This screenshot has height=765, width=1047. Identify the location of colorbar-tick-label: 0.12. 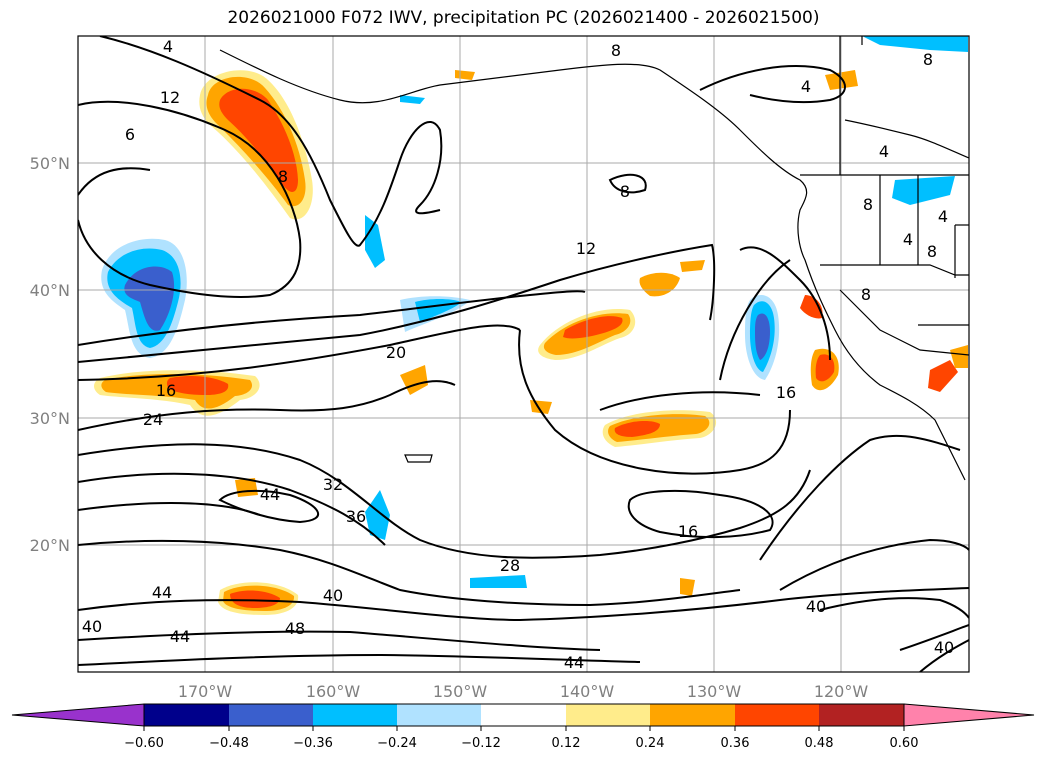
(566, 743).